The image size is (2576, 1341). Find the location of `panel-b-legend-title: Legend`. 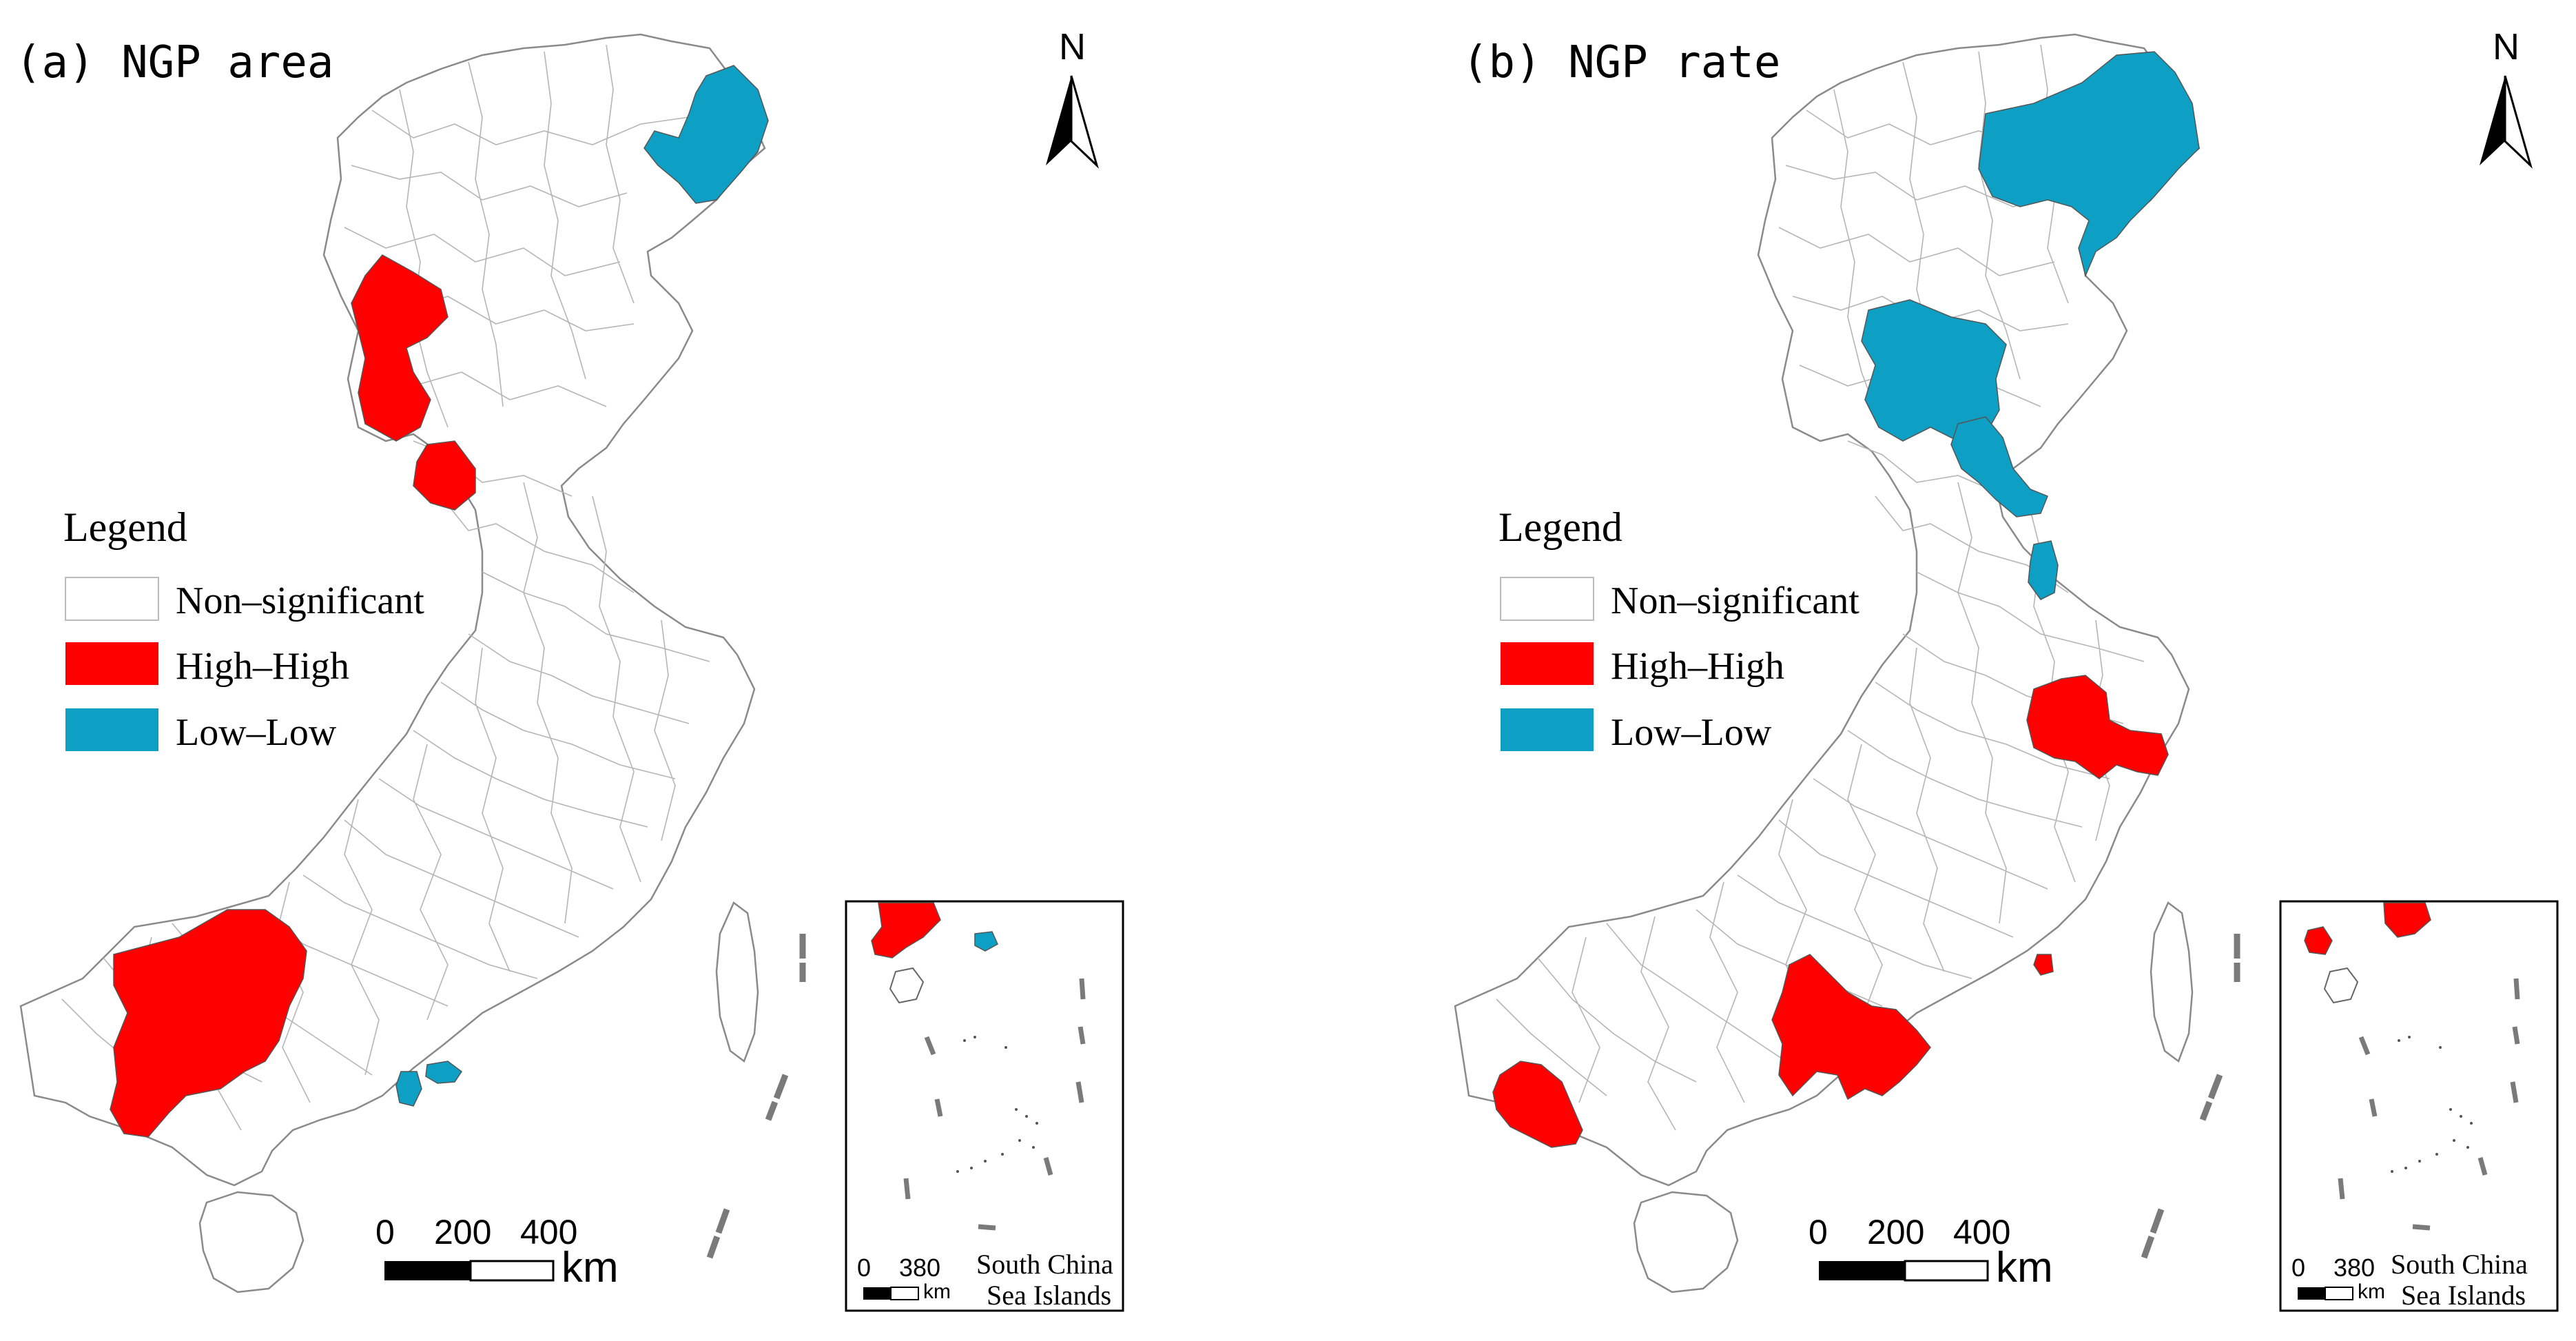

panel-b-legend-title: Legend is located at coordinates (1560, 527).